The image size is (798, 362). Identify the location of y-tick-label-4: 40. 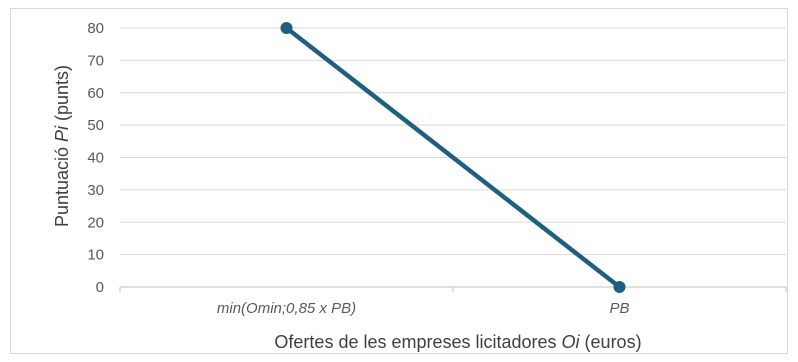
(95, 158).